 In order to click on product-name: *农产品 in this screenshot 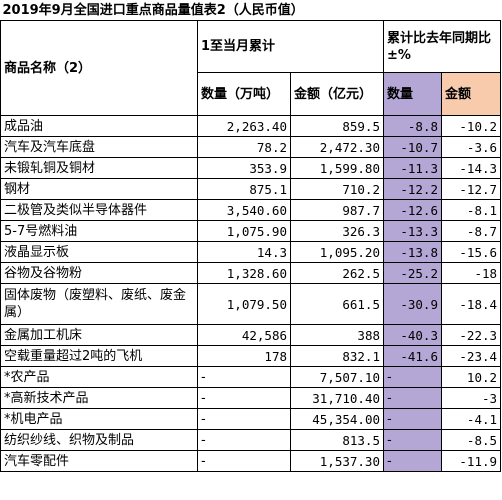, I will do `click(99, 377)`.